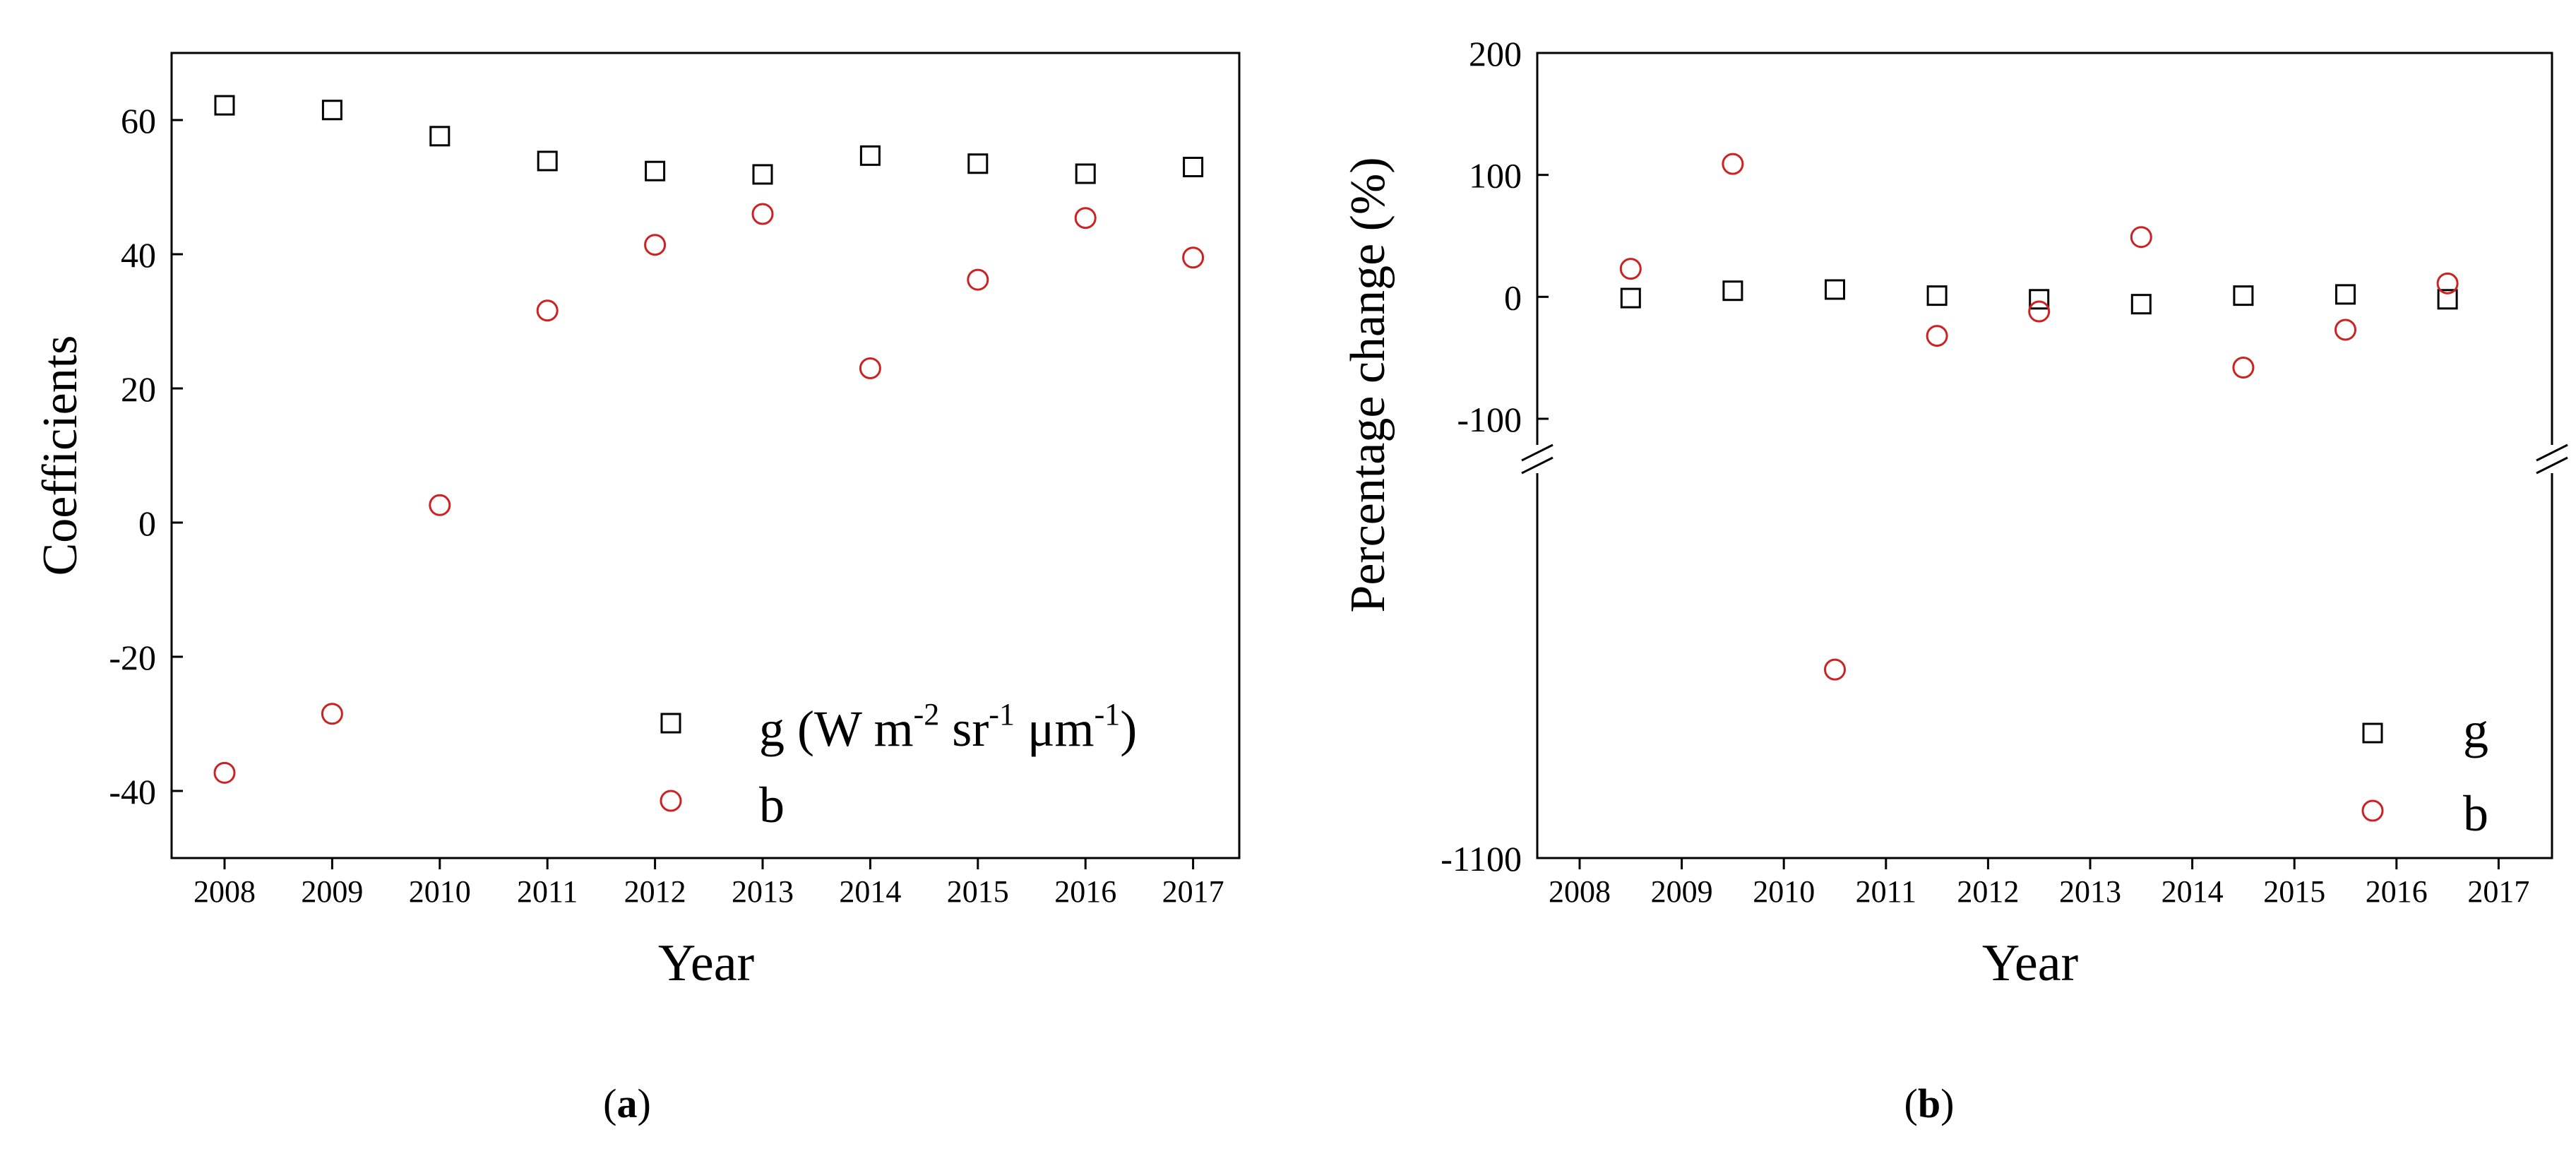 The width and height of the screenshot is (2576, 1161). I want to click on legend-g-label: g (W m-2 sr-1 μm-1), so click(948, 727).